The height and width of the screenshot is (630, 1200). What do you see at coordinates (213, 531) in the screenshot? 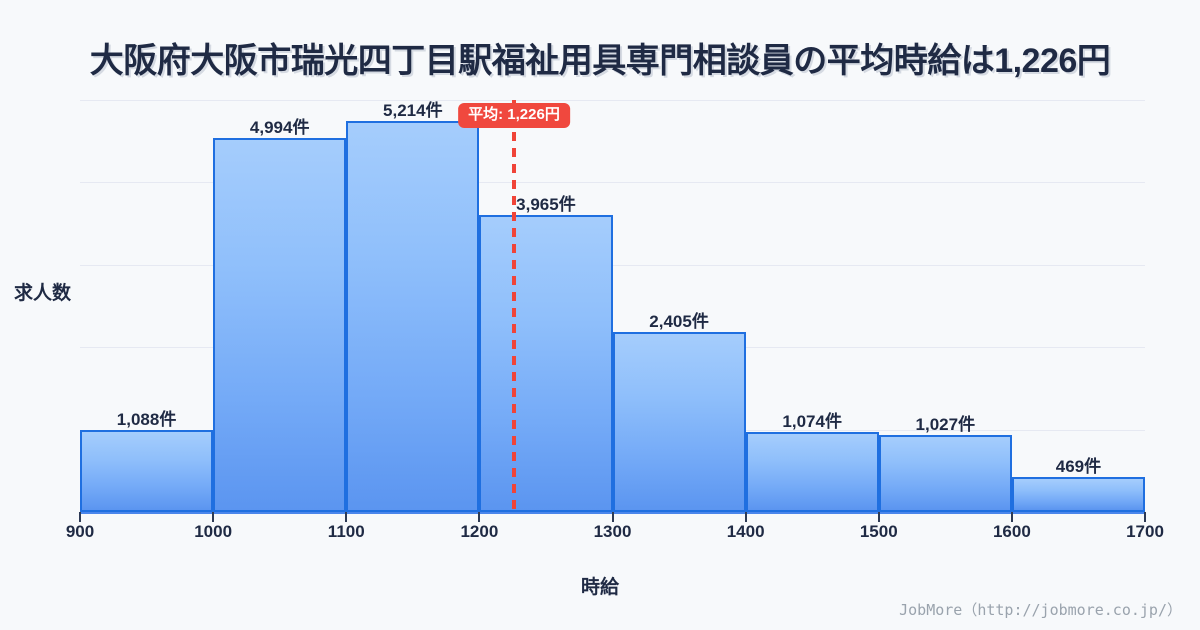
I see `x-axis-tick-label: 1000` at bounding box center [213, 531].